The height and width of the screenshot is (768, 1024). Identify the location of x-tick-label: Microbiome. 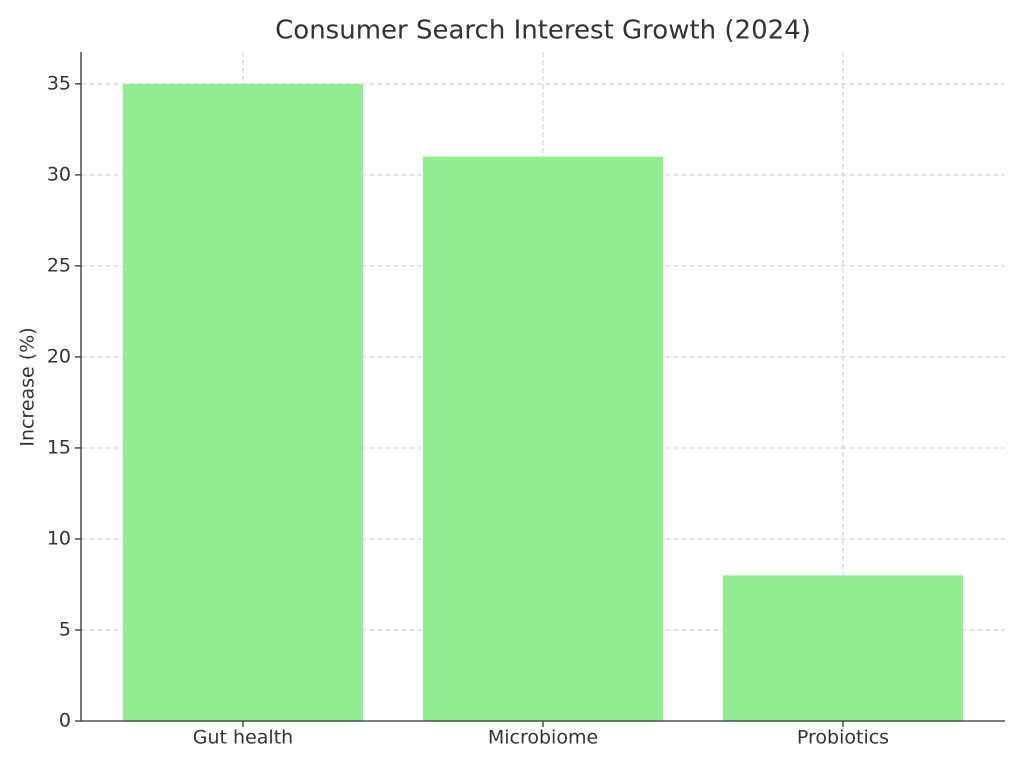
(543, 738).